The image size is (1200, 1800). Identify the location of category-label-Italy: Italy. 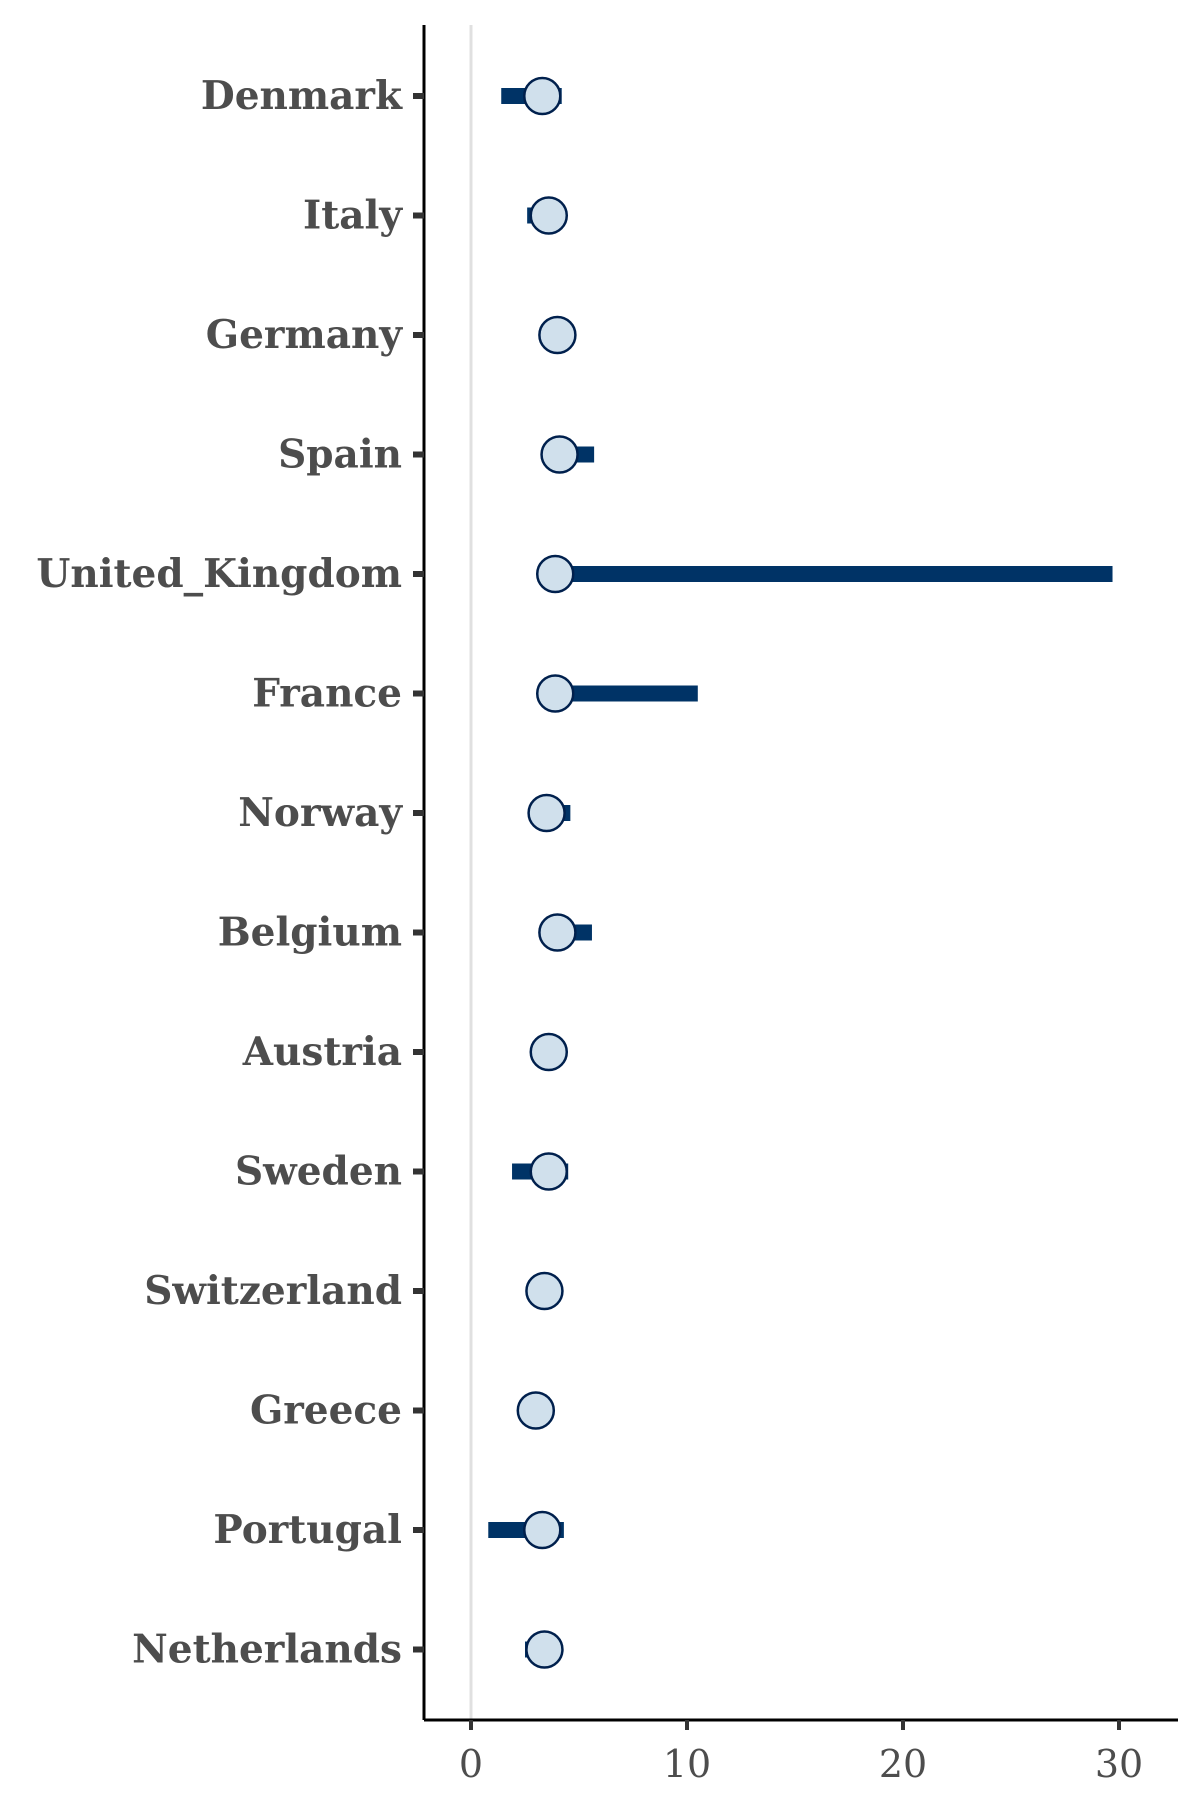
(353, 216).